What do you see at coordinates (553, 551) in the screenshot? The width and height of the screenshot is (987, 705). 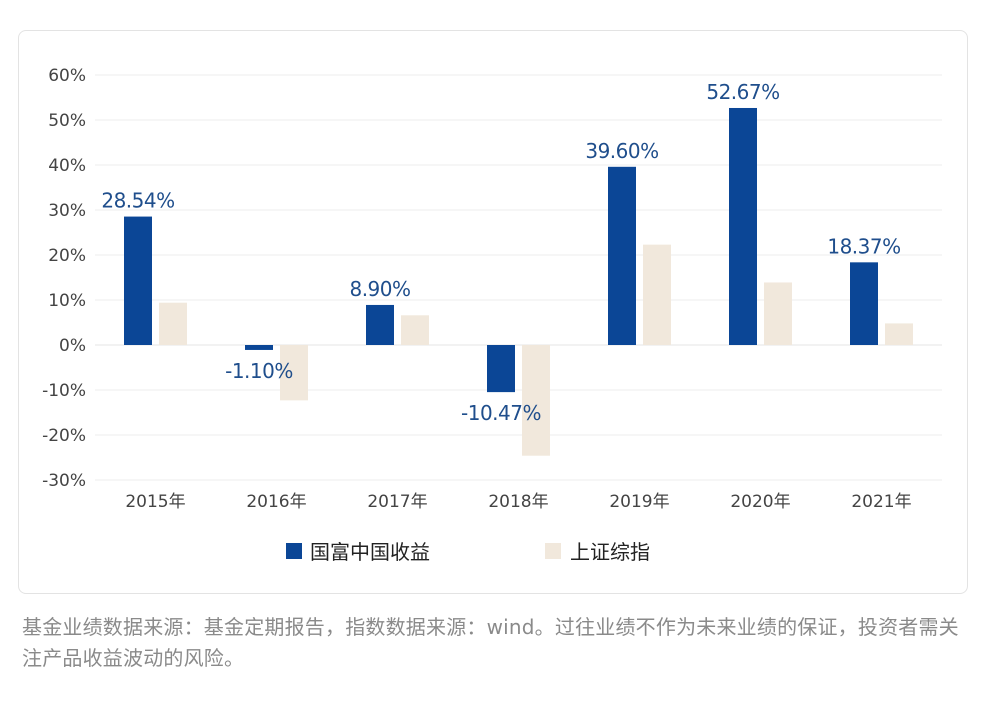 I see `legend-swatch-index` at bounding box center [553, 551].